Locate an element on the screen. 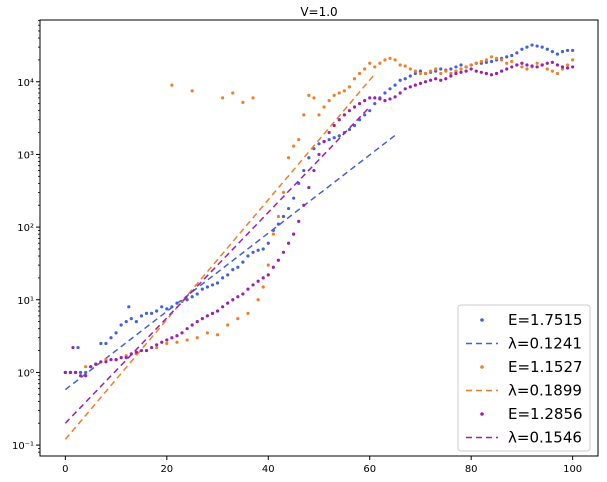  legend-label: λ=0.1546 is located at coordinates (545, 438).